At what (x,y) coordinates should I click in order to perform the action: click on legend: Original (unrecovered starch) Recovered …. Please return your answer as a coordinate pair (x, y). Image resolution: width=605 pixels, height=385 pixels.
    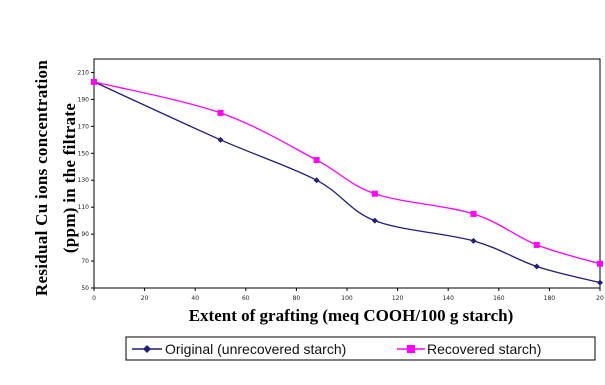
    Looking at the image, I should click on (360, 348).